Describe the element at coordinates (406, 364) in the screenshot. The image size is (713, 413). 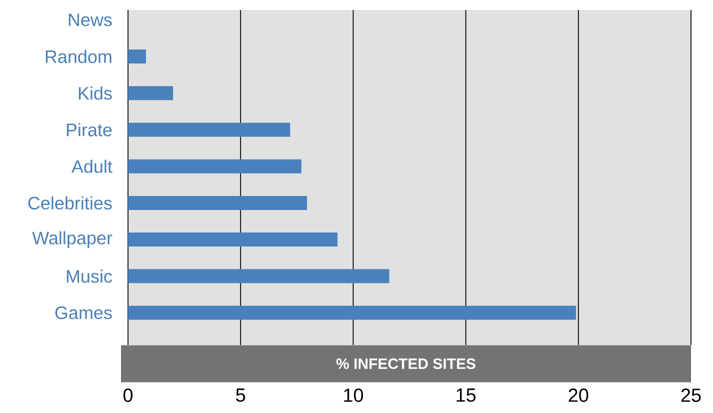
I see `x-axis-title: % INFECTED SITES` at that location.